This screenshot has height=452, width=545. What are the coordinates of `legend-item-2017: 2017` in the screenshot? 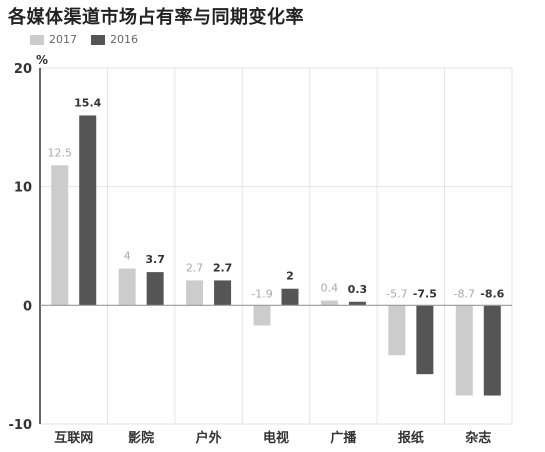 It's located at (53, 39).